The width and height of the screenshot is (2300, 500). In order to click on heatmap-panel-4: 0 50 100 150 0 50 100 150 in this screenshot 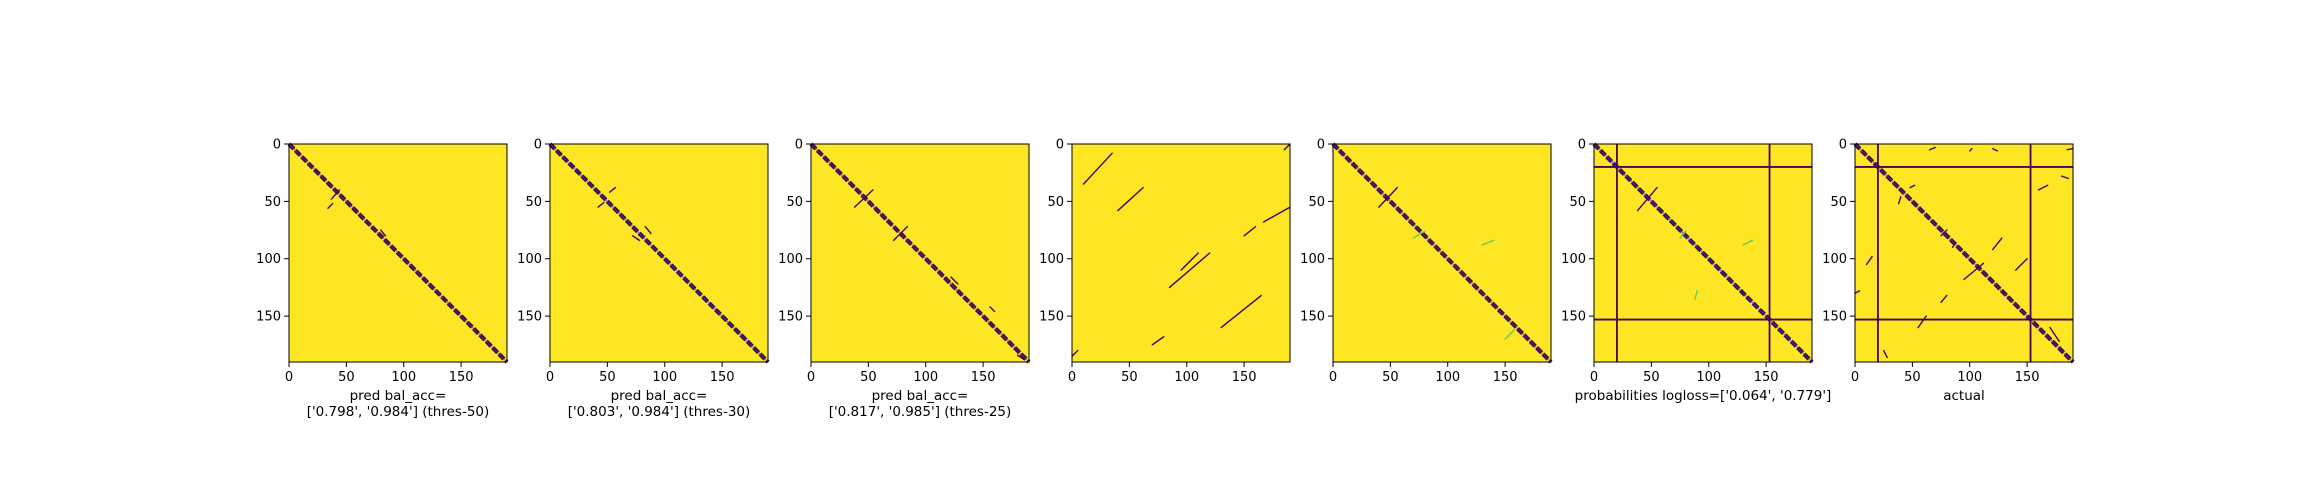, I will do `click(1165, 261)`.